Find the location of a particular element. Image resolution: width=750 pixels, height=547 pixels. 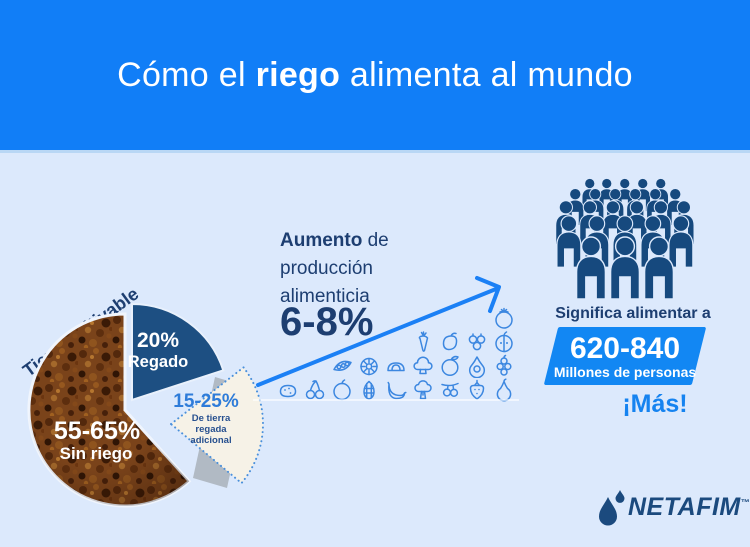

more-label: ¡Más! is located at coordinates (655, 404).